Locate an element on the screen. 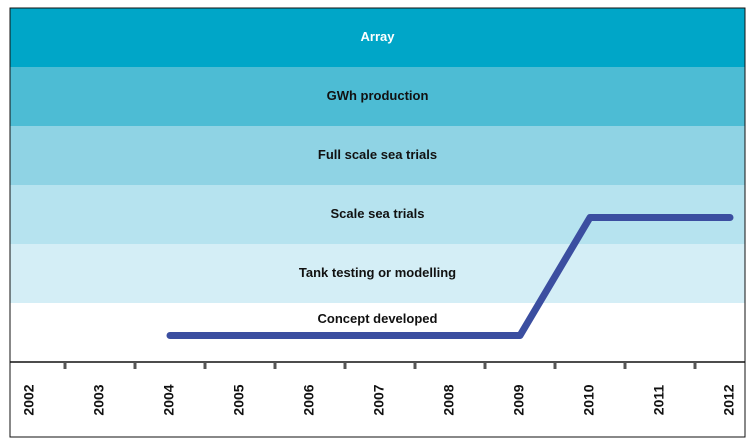 The height and width of the screenshot is (445, 754). stage-label: Tank testing or modelling is located at coordinates (377, 272).